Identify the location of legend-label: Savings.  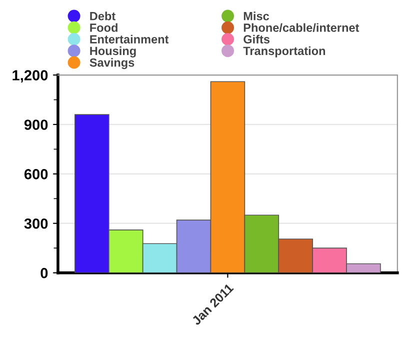
(112, 64).